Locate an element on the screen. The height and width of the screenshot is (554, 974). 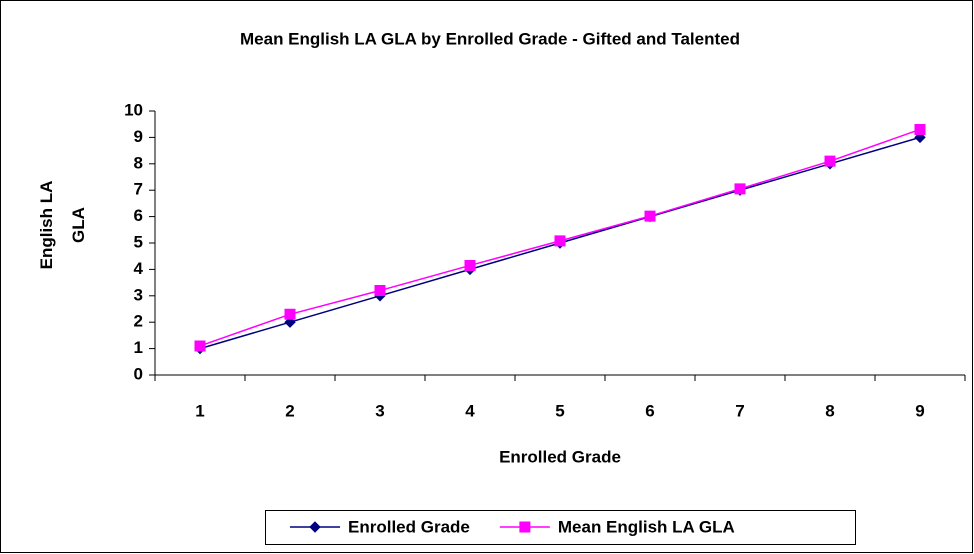
x-tick-label: 8 is located at coordinates (829, 410).